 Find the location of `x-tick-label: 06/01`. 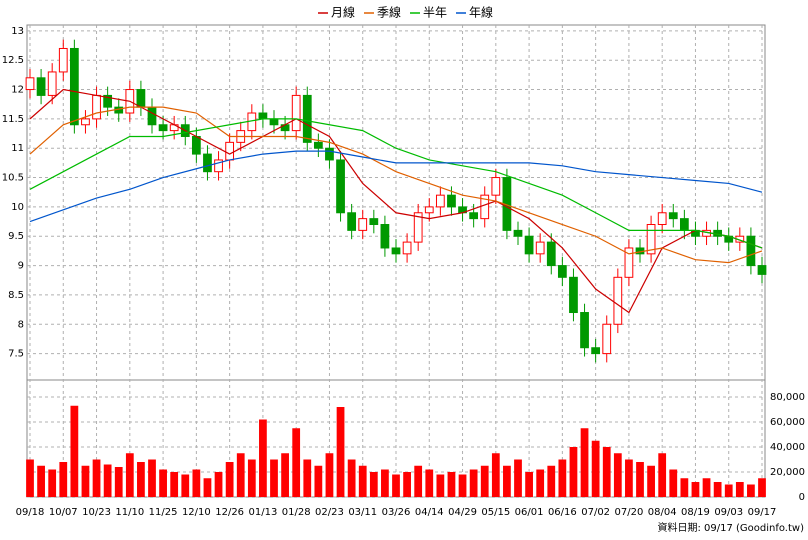

x-tick-label: 06/01 is located at coordinates (529, 512).